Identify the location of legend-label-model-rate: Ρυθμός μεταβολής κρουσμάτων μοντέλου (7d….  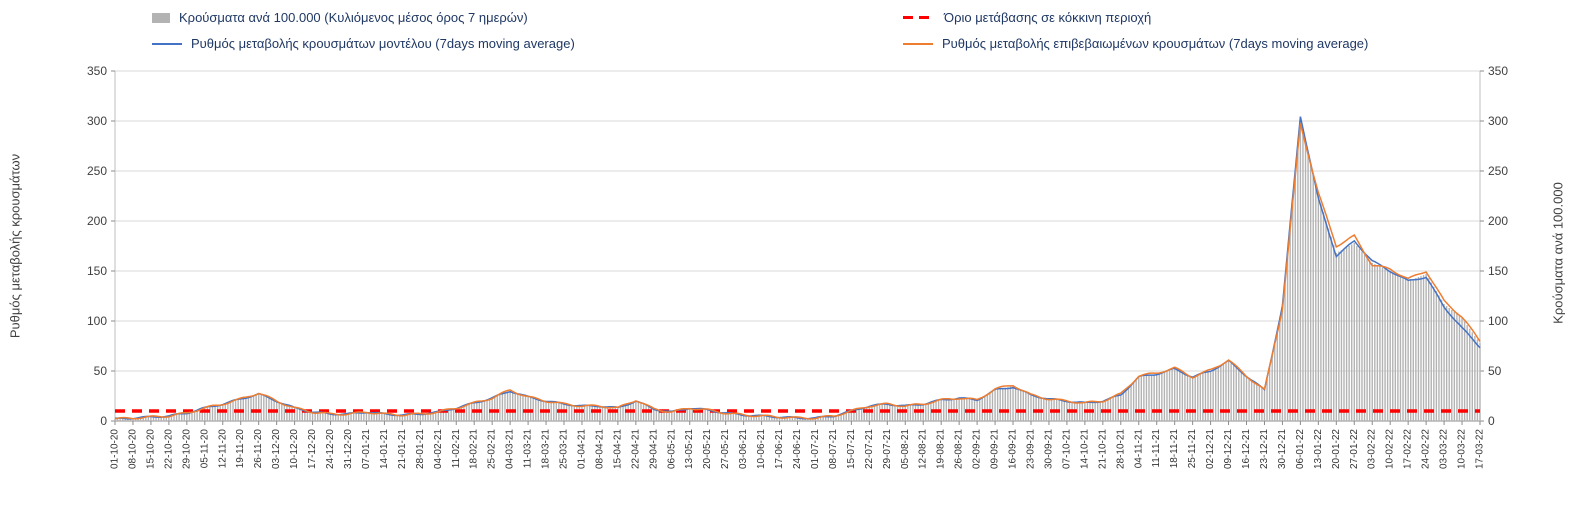
(383, 43).